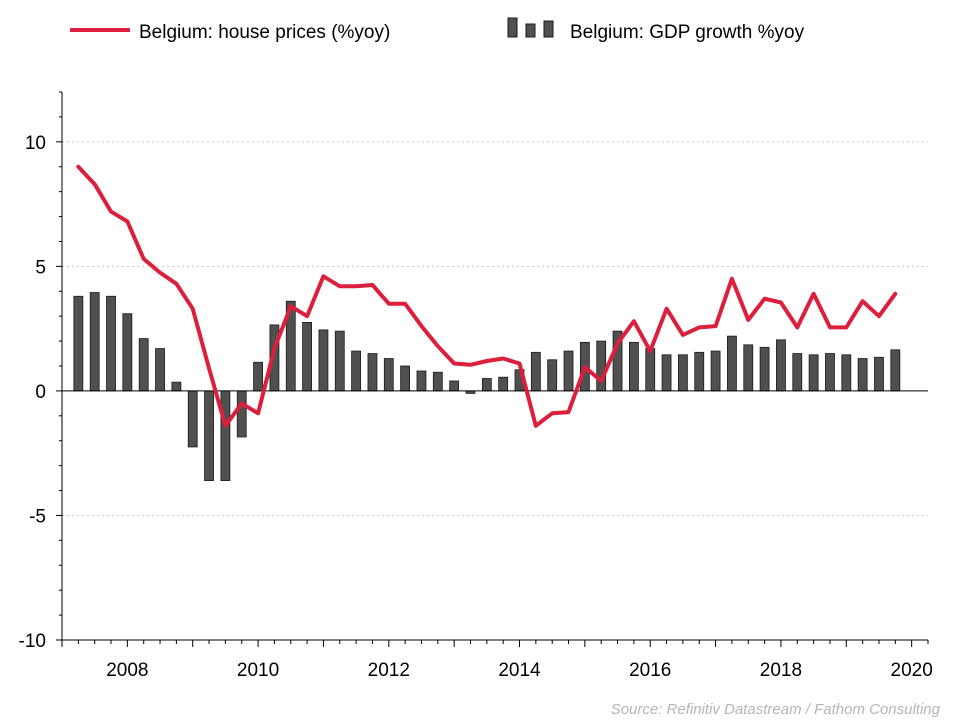  Describe the element at coordinates (35, 143) in the screenshot. I see `y-tick-label: 10` at that location.